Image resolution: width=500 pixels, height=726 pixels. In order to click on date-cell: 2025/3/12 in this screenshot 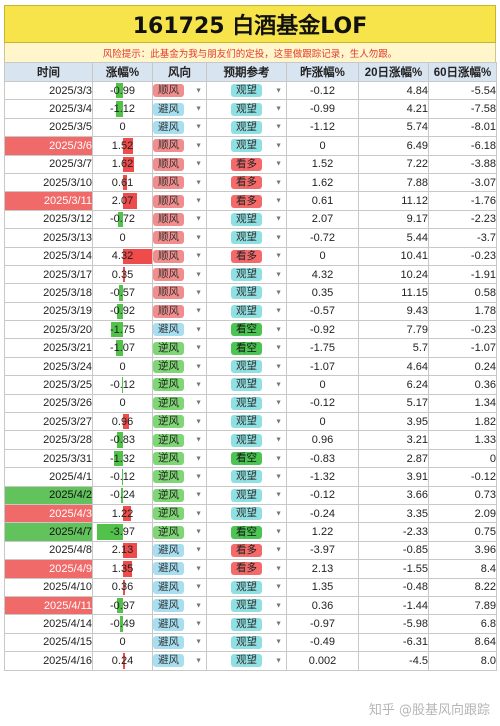, I will do `click(48, 219)`.